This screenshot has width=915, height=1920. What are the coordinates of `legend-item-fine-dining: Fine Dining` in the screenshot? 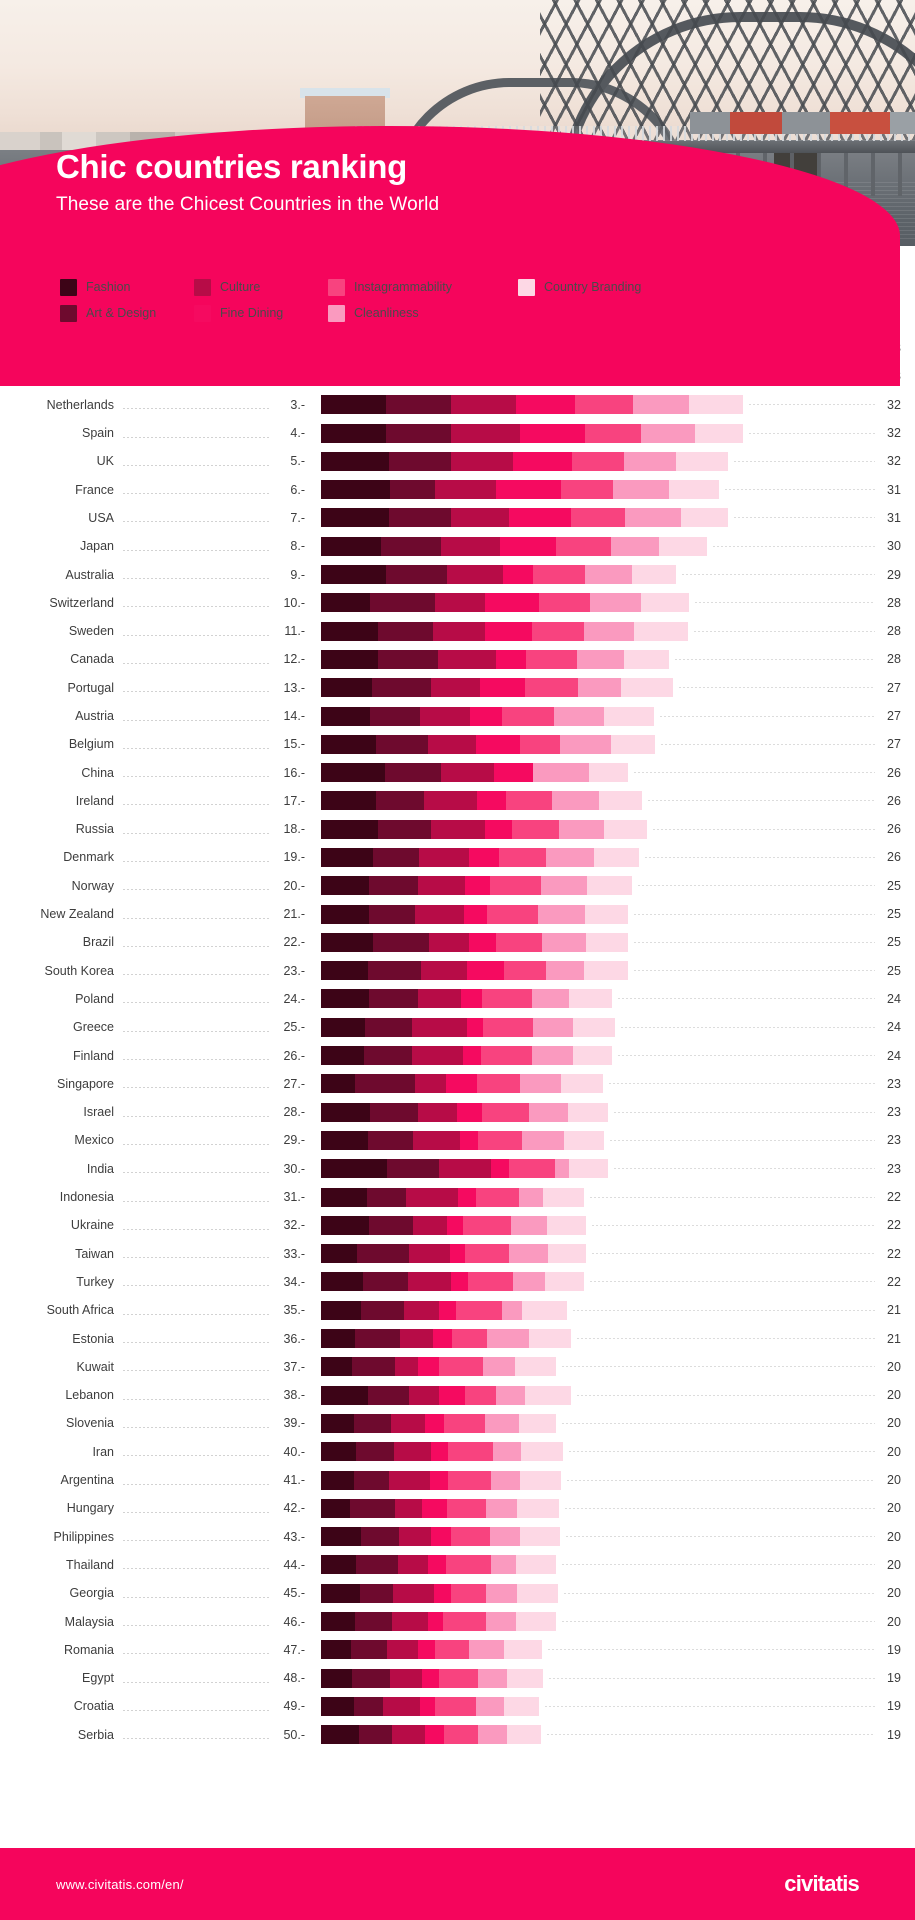 It's located at (261, 313).